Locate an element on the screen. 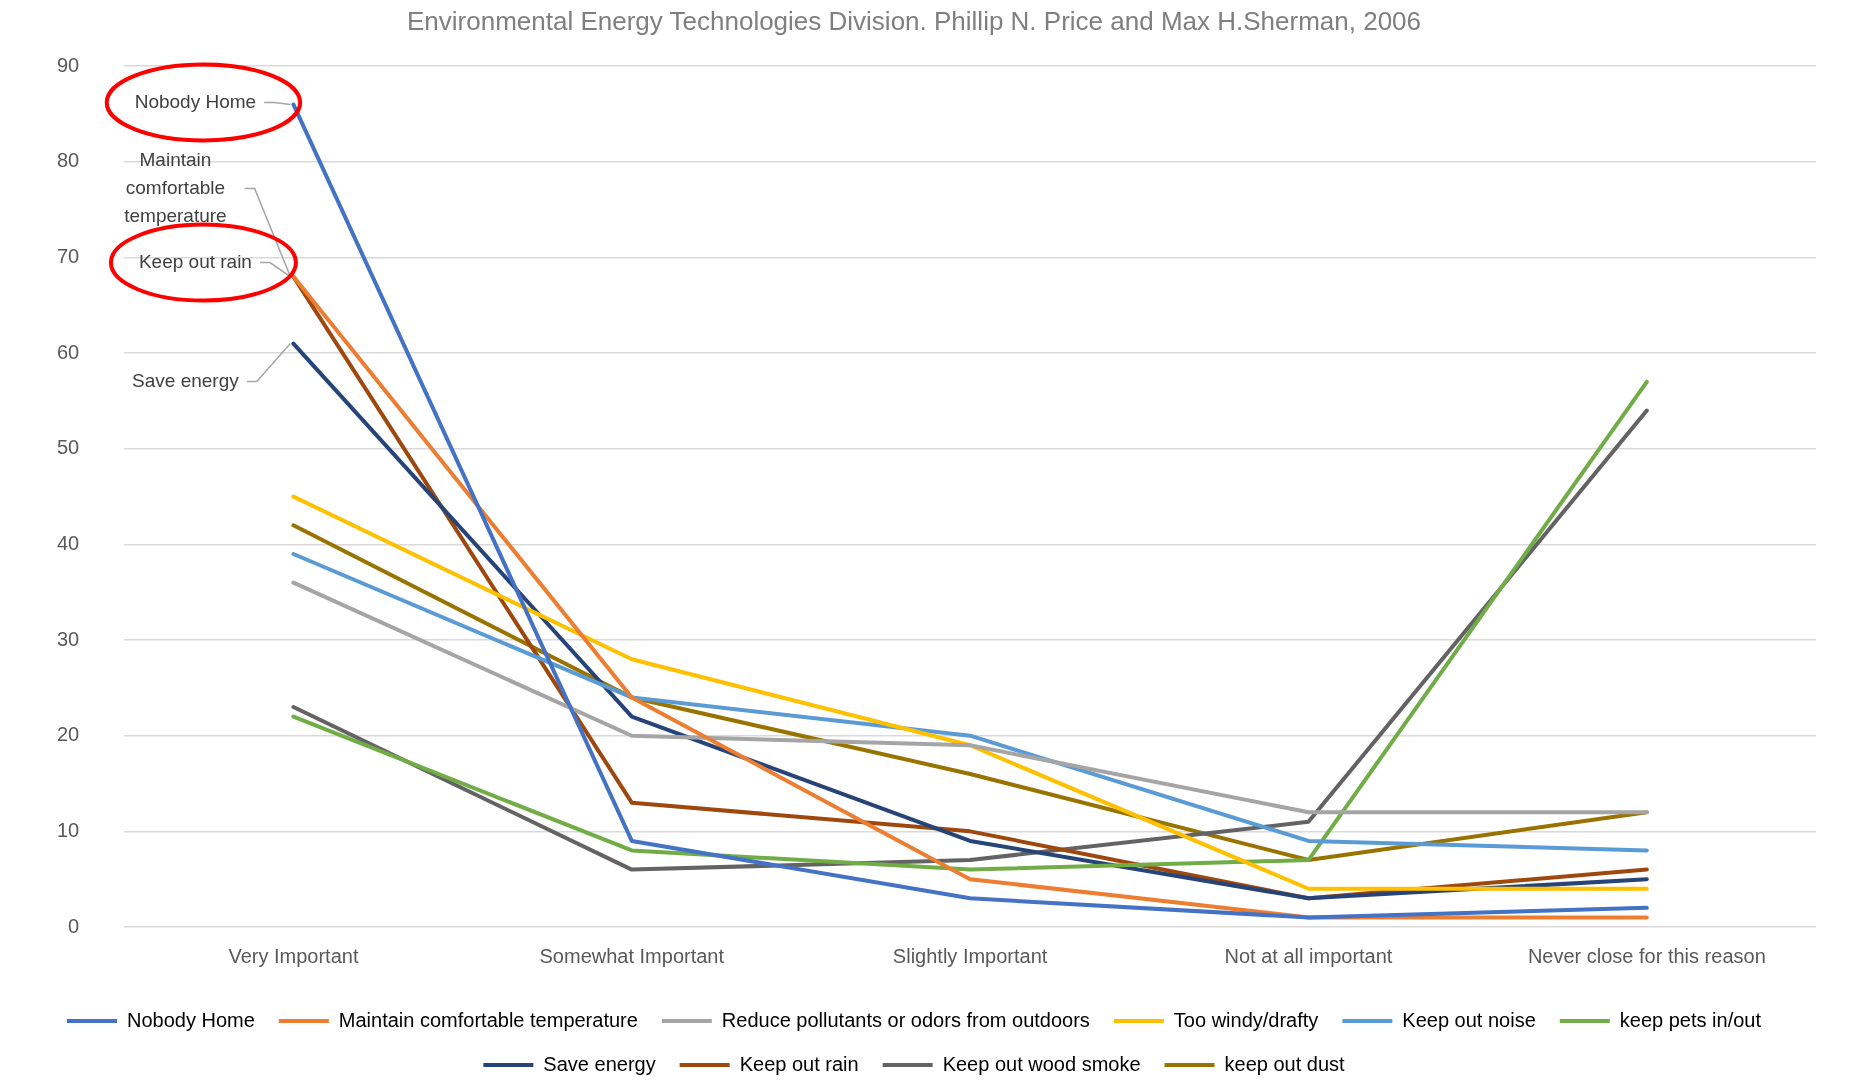  legend-label: Keep out noise is located at coordinates (1469, 1019).